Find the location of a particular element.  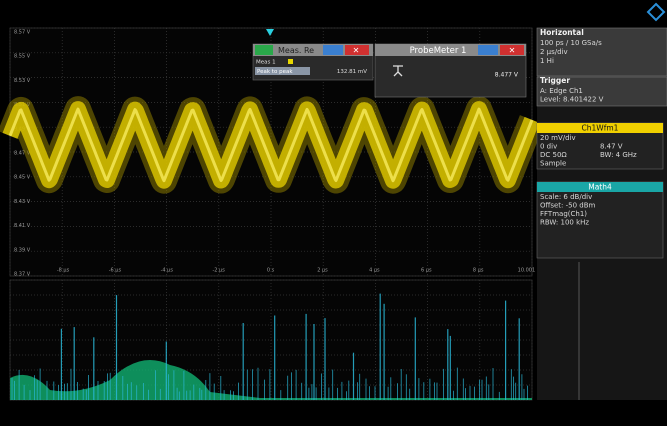

x-axis-label: -6 µs is located at coordinates (115, 271).